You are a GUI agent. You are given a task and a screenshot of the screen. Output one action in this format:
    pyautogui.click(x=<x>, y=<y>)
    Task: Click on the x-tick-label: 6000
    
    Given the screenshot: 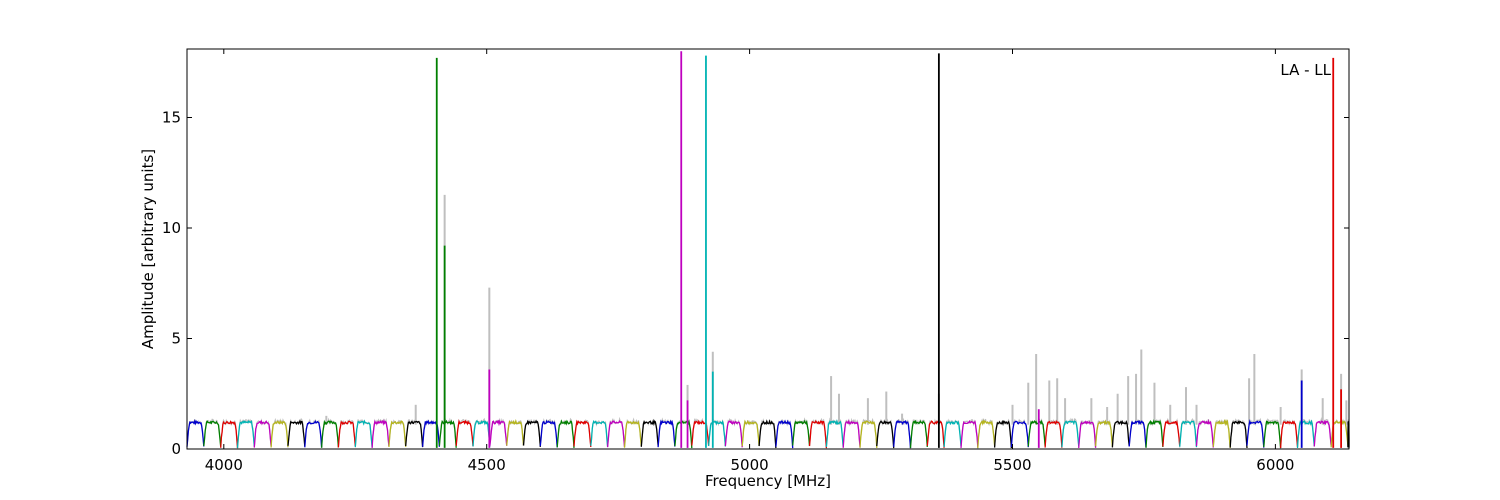 What is the action you would take?
    pyautogui.click(x=1275, y=465)
    